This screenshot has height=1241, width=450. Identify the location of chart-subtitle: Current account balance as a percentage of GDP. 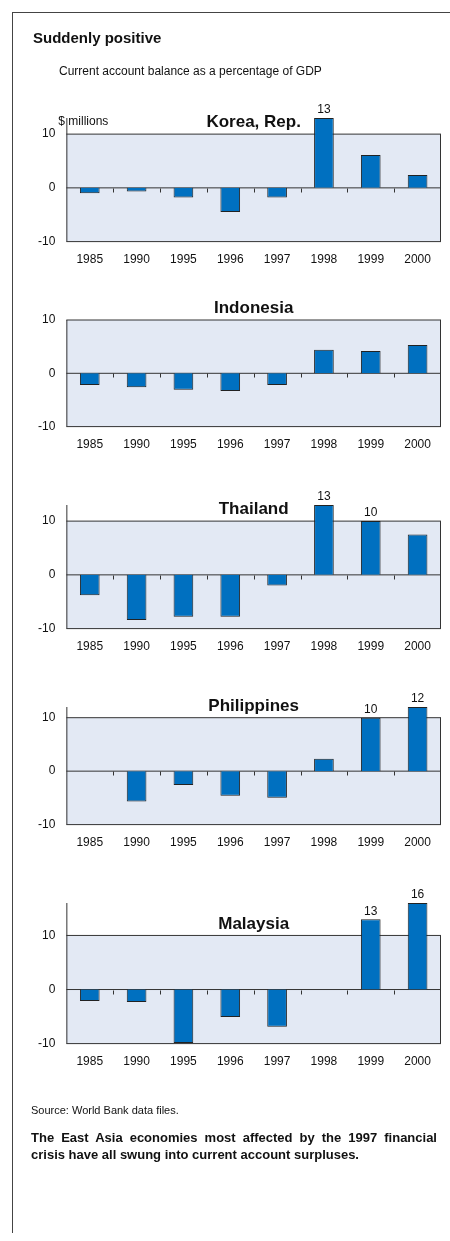
(191, 71).